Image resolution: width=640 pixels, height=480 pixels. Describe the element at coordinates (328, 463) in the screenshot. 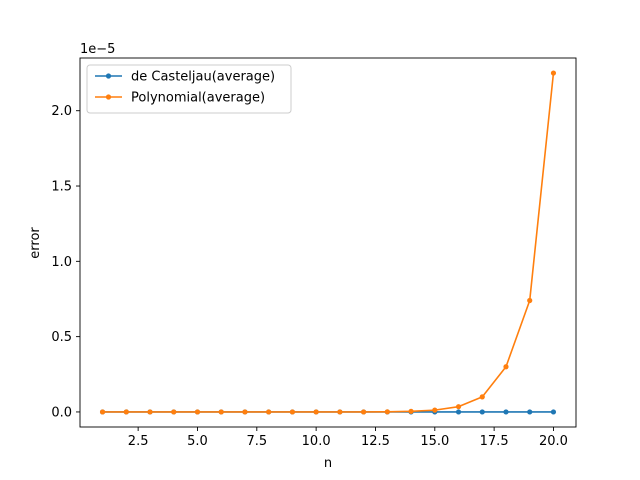

I see `x-axis-label: n` at that location.